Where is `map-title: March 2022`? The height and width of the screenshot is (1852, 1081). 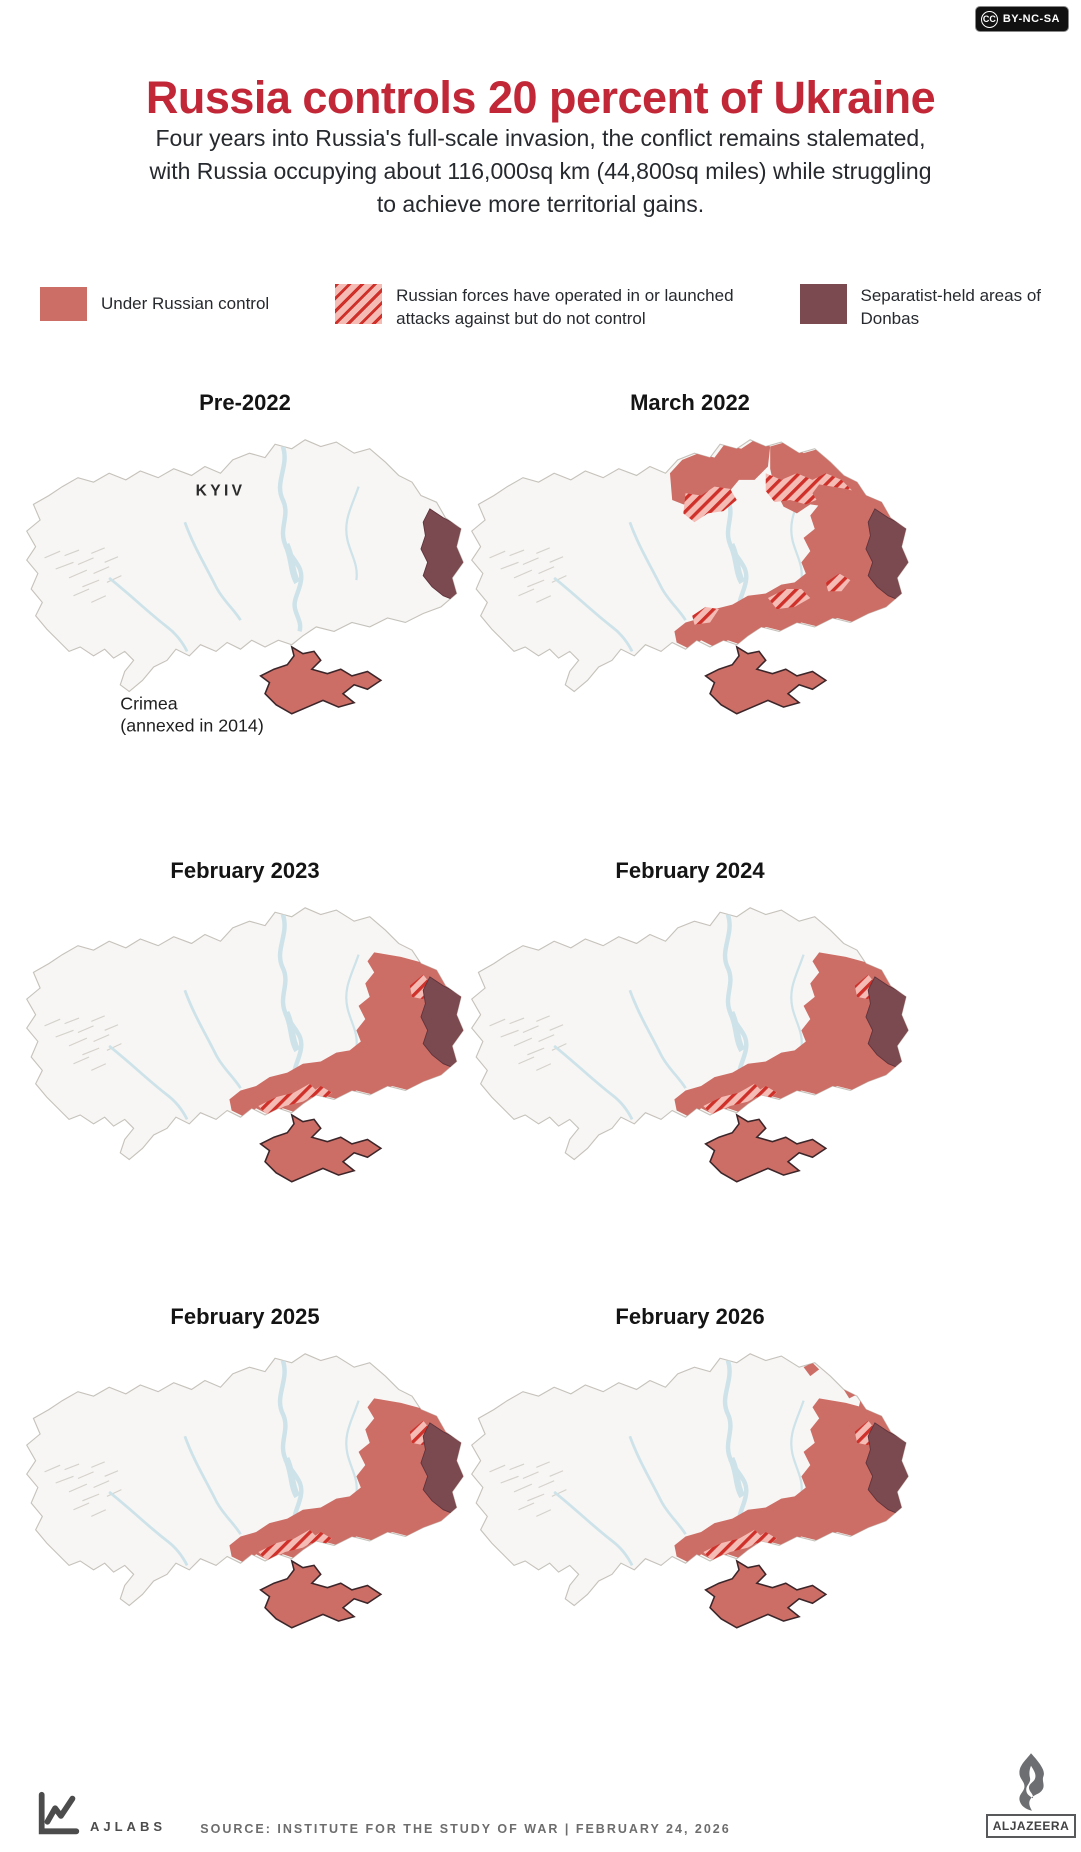
map-title: March 2022 is located at coordinates (690, 402).